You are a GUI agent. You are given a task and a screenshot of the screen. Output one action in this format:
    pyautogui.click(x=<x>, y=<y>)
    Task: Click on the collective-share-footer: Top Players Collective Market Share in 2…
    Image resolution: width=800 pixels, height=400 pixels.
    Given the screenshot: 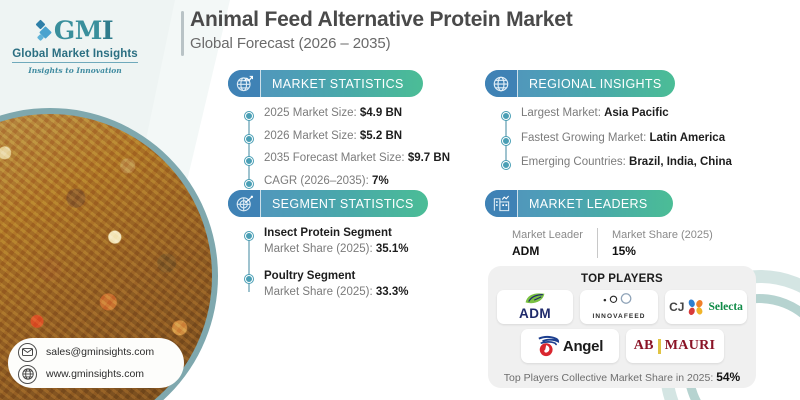 What is the action you would take?
    pyautogui.click(x=622, y=377)
    